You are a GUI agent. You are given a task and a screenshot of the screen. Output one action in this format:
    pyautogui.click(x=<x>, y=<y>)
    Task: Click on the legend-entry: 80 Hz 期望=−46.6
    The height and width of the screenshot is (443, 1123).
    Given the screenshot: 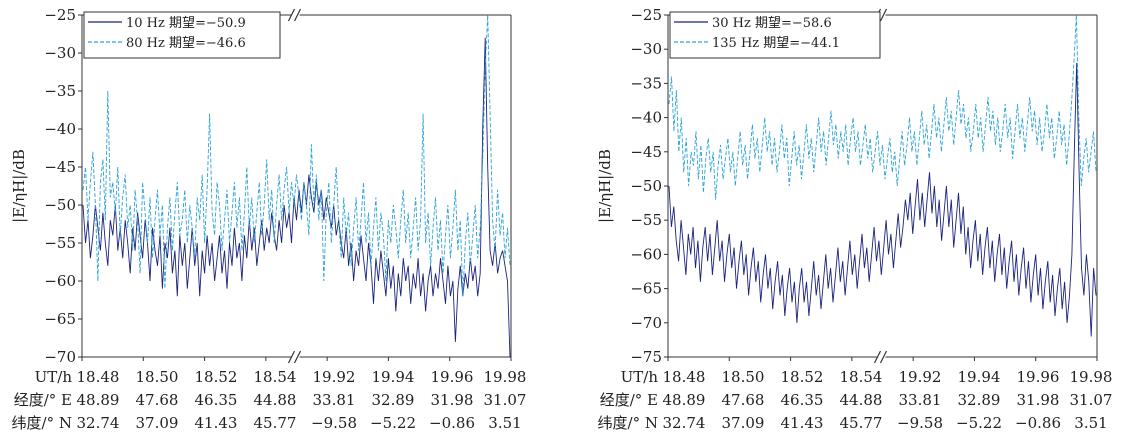 What is the action you would take?
    pyautogui.click(x=186, y=43)
    